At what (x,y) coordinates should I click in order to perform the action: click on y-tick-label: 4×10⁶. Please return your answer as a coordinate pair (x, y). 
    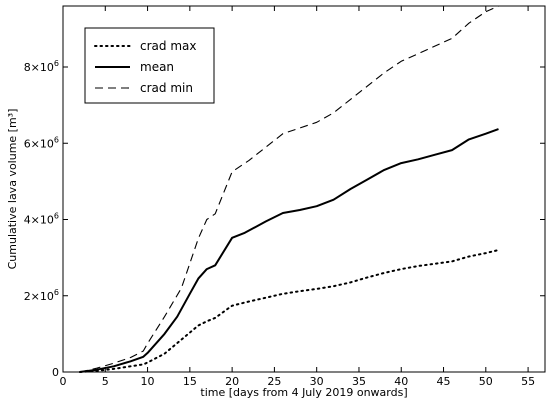
    Looking at the image, I should click on (41, 219).